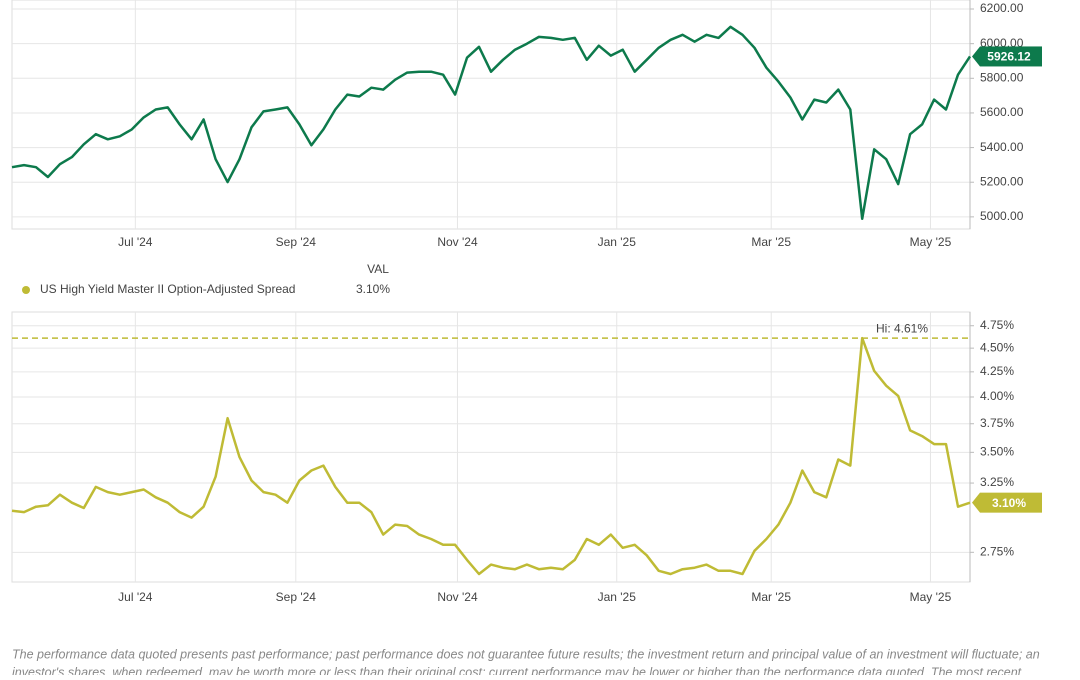  Describe the element at coordinates (997, 482) in the screenshot. I see `y-tick-label: 3.25%` at that location.